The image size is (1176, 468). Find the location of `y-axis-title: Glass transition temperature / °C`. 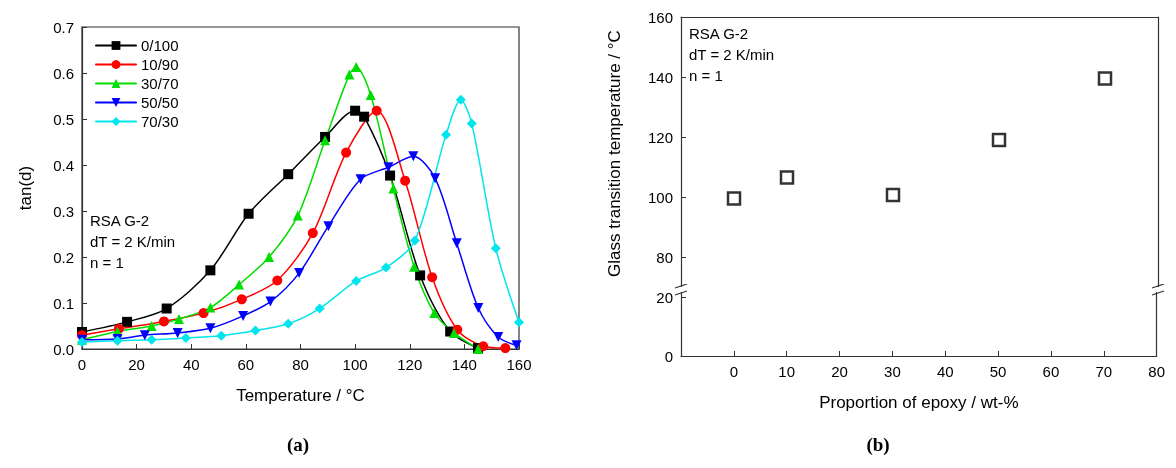

y-axis-title: Glass transition temperature / °C is located at coordinates (614, 153).